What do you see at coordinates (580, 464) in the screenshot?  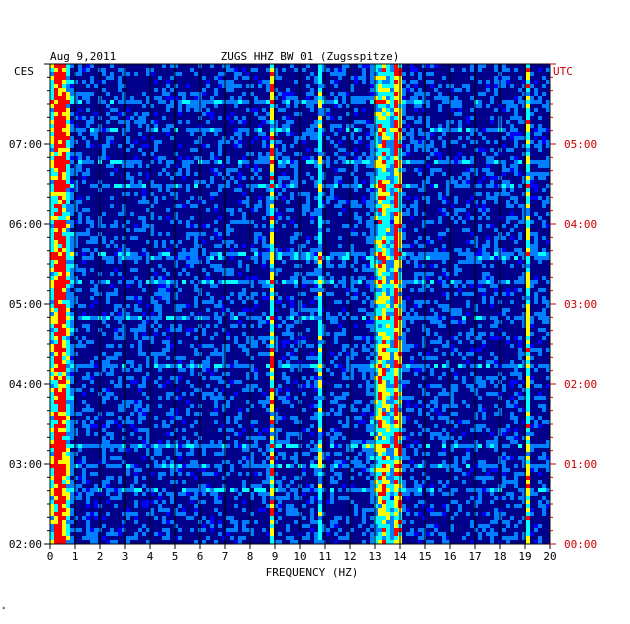 I see `right-time-label: 01:00` at bounding box center [580, 464].